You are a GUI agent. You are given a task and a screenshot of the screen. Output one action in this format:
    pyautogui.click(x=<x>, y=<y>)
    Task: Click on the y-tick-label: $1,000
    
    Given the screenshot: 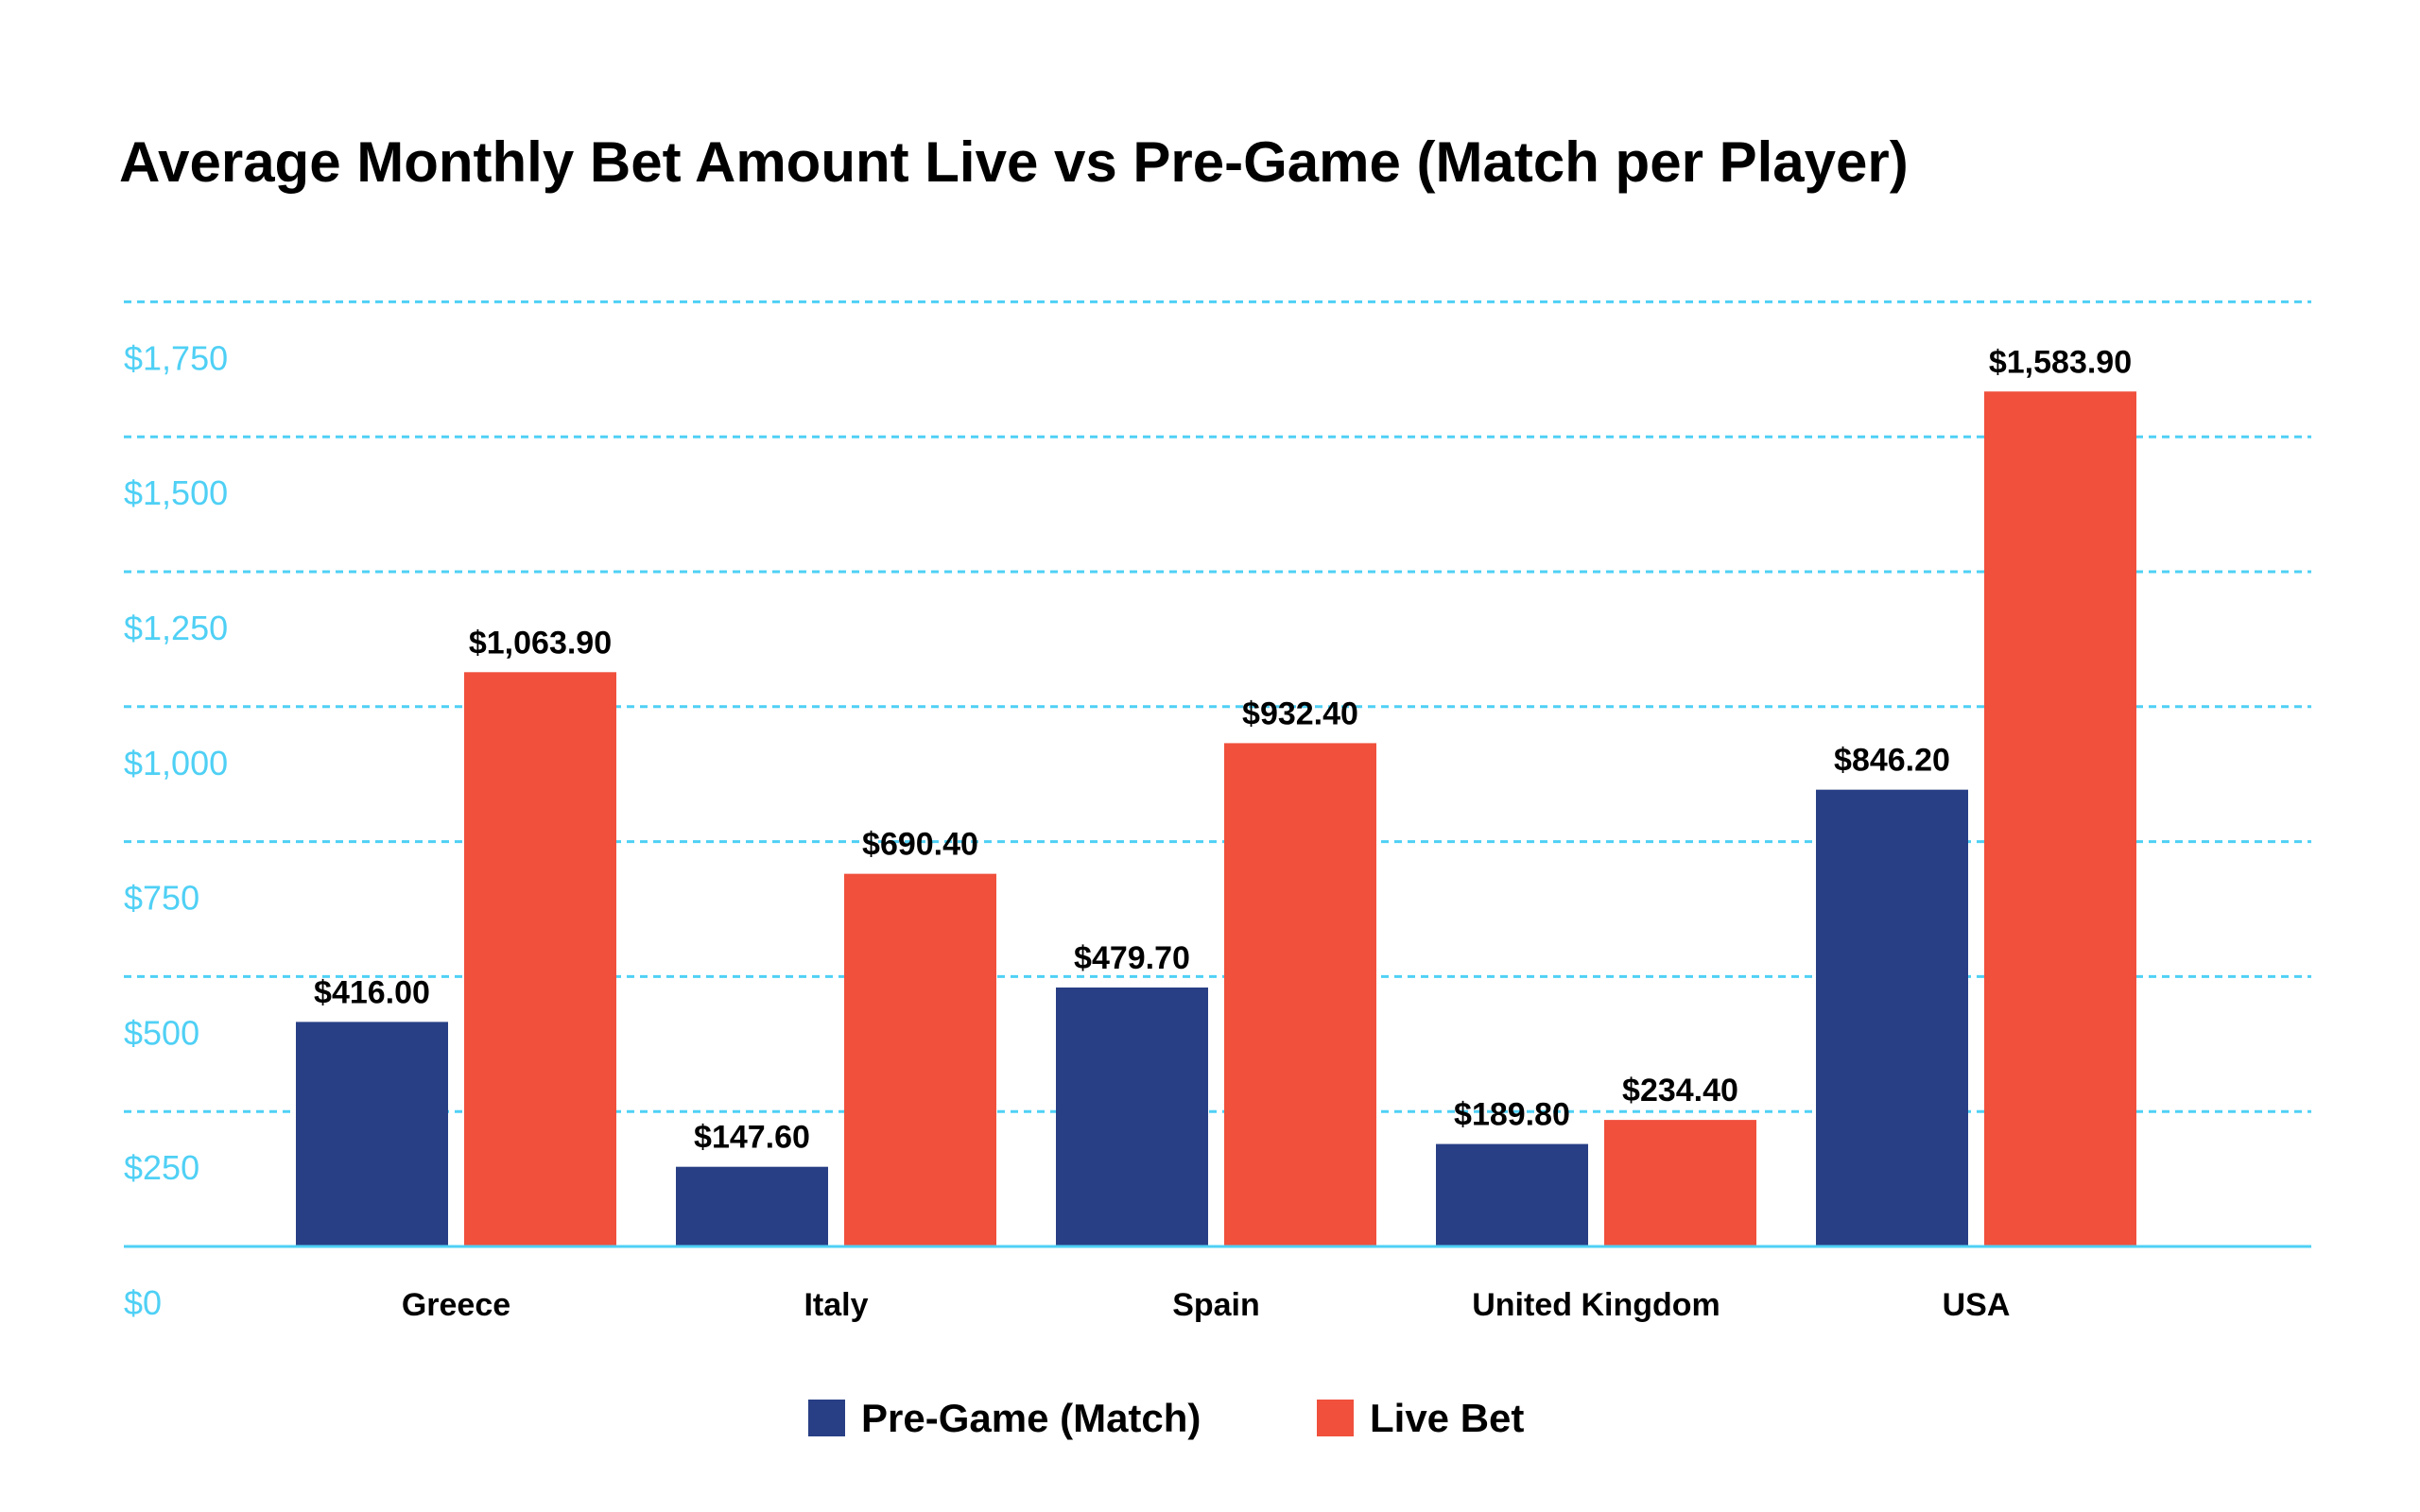 What is the action you would take?
    pyautogui.click(x=176, y=763)
    